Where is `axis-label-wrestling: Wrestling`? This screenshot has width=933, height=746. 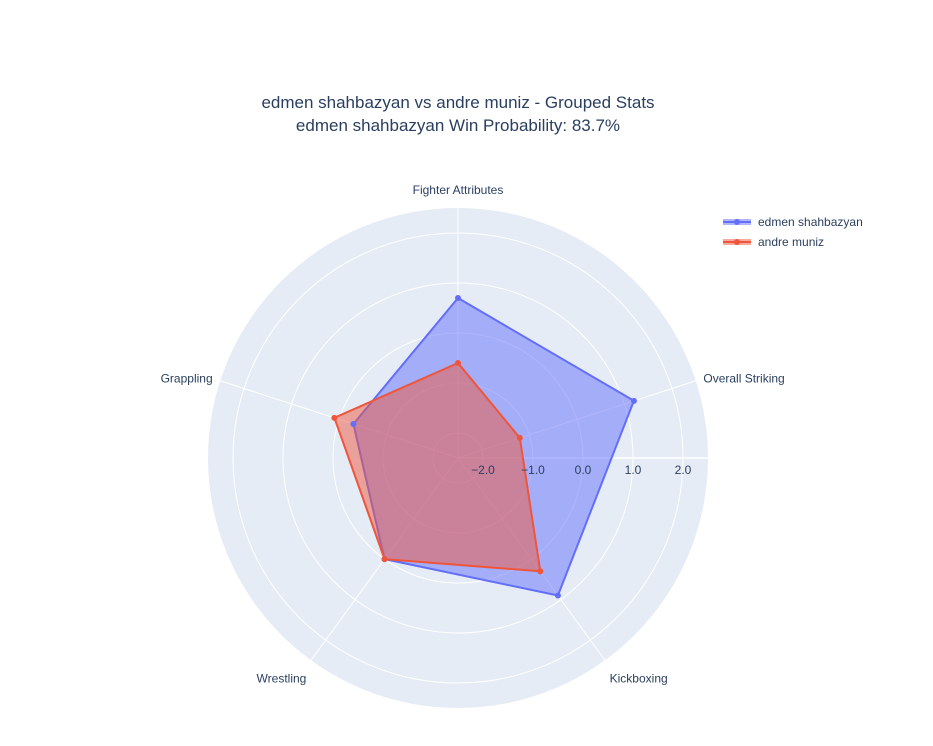 axis-label-wrestling: Wrestling is located at coordinates (282, 679).